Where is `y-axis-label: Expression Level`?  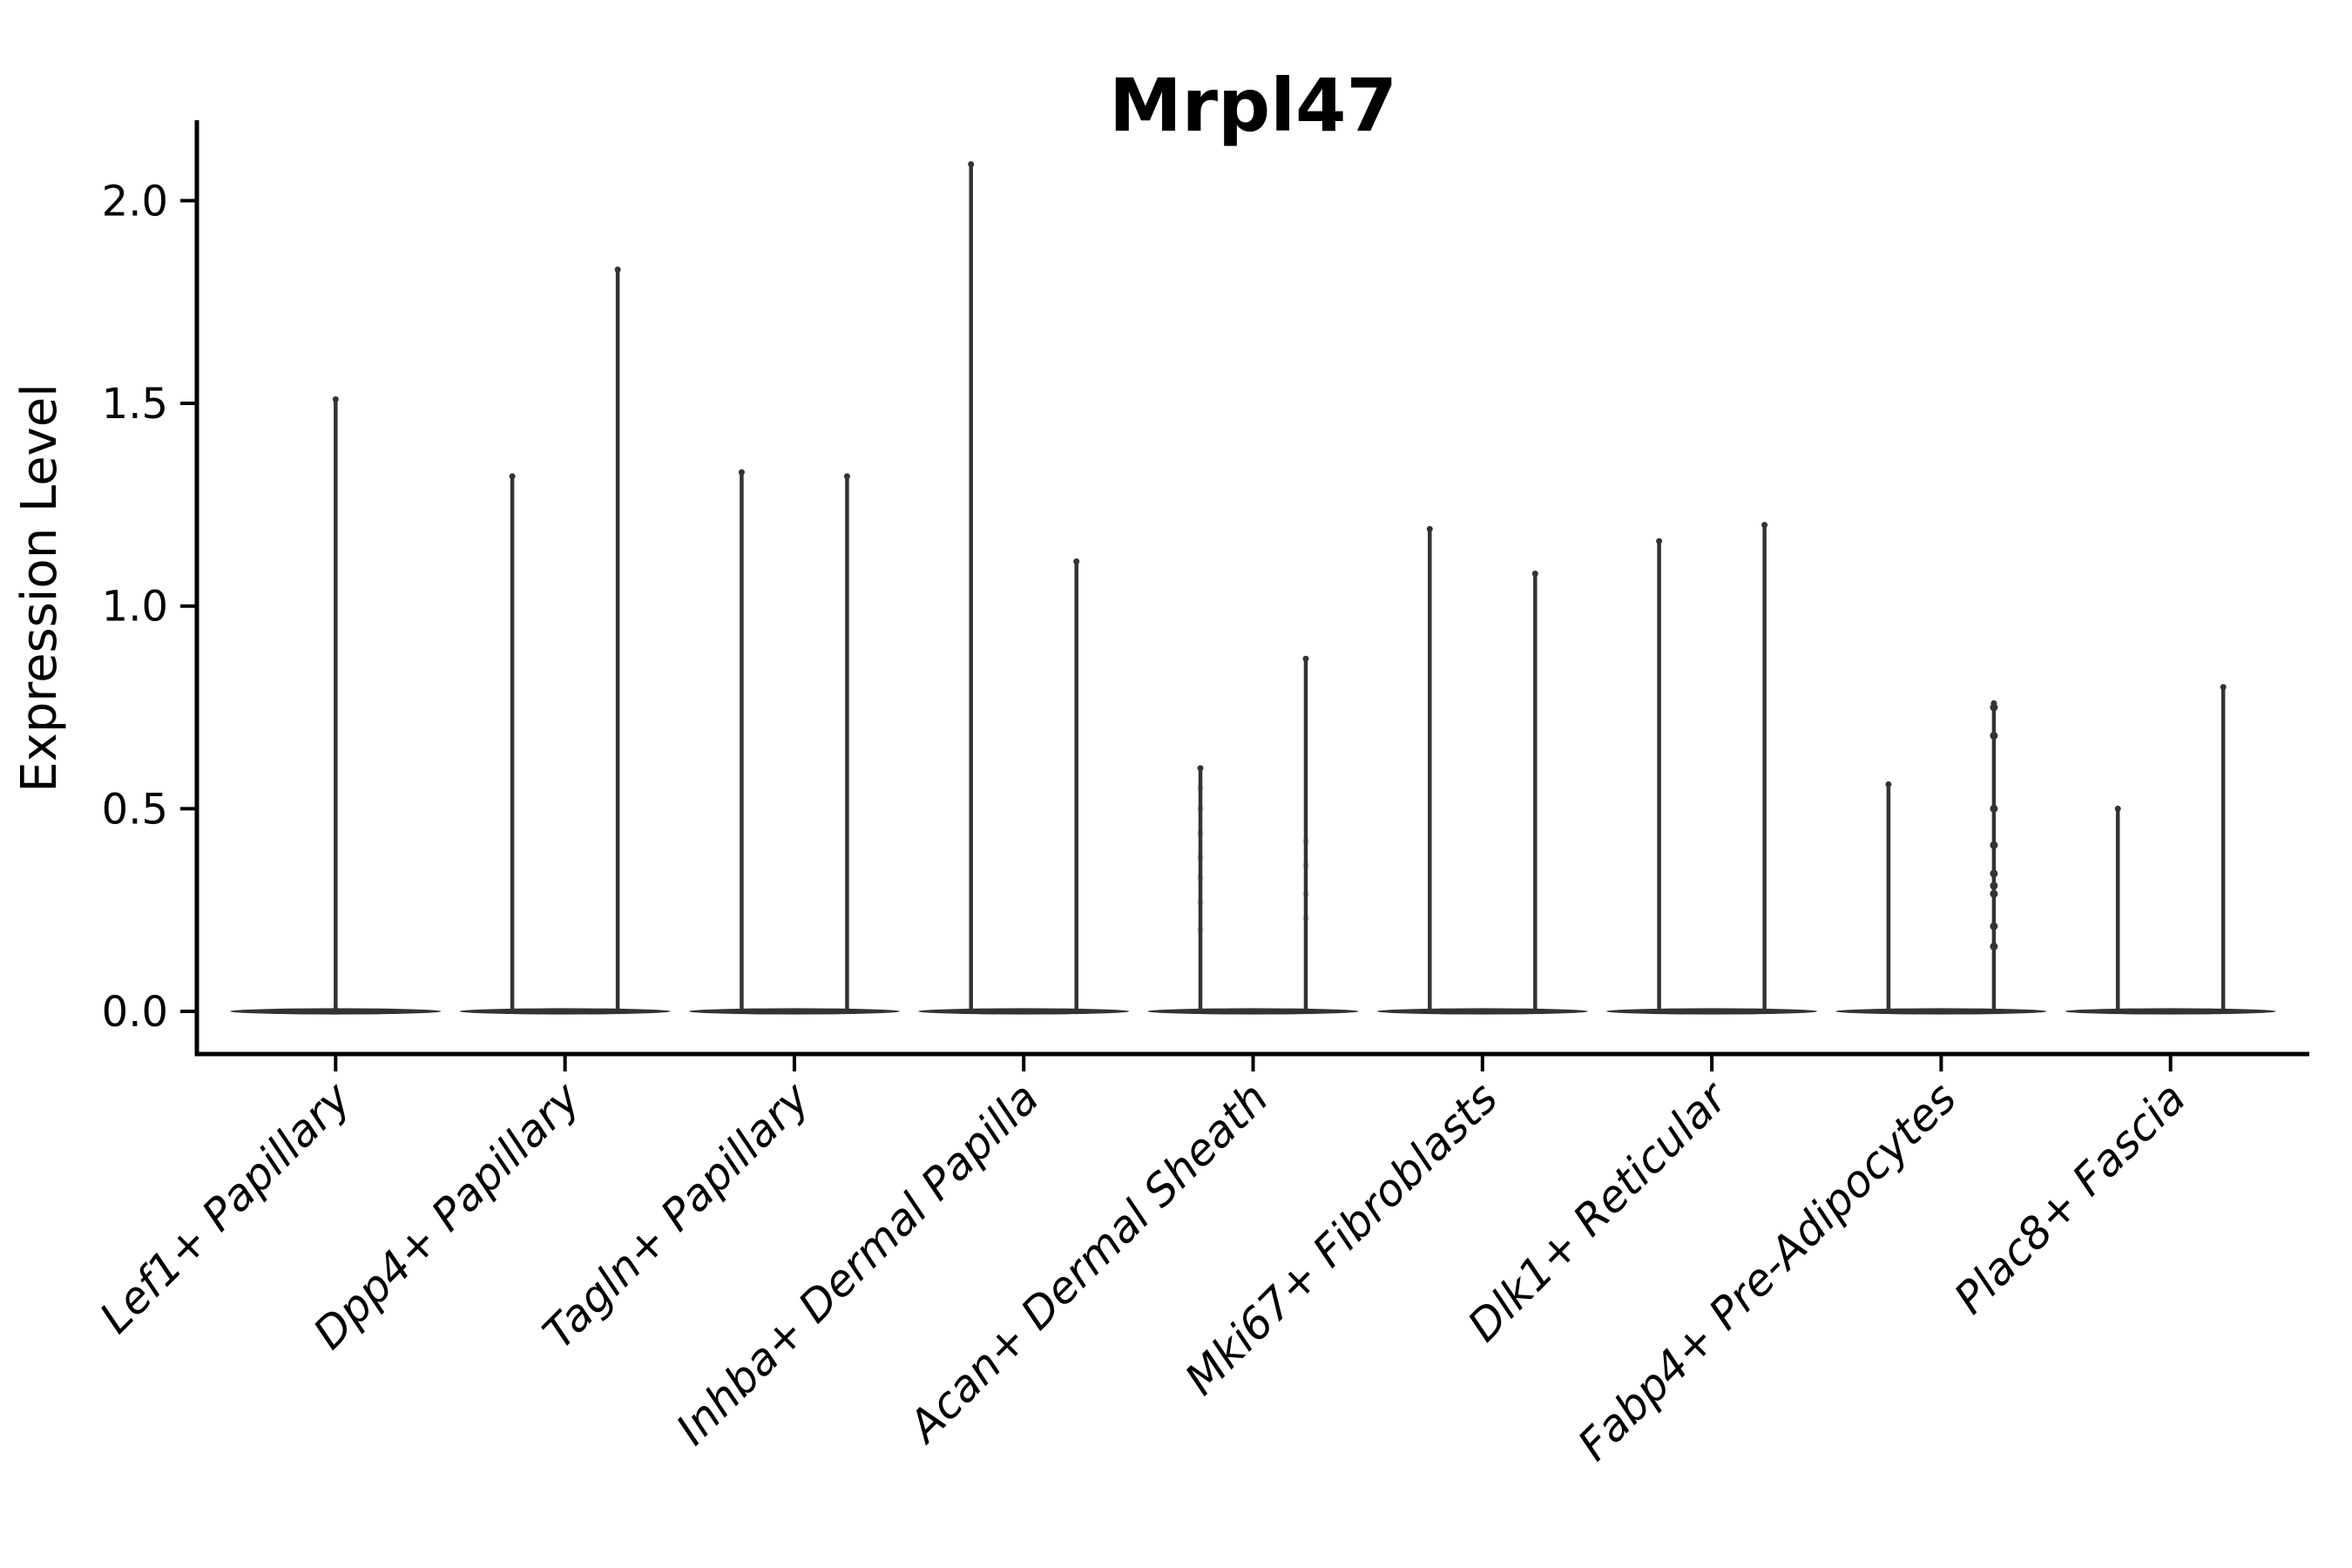
y-axis-label: Expression Level is located at coordinates (40, 588).